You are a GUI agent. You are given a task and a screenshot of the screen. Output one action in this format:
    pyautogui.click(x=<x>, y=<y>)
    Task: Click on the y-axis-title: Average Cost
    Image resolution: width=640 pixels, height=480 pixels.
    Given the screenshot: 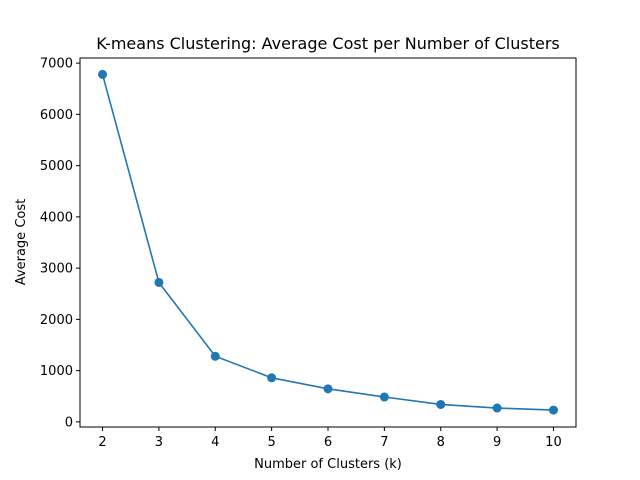 What is the action you would take?
    pyautogui.click(x=21, y=242)
    